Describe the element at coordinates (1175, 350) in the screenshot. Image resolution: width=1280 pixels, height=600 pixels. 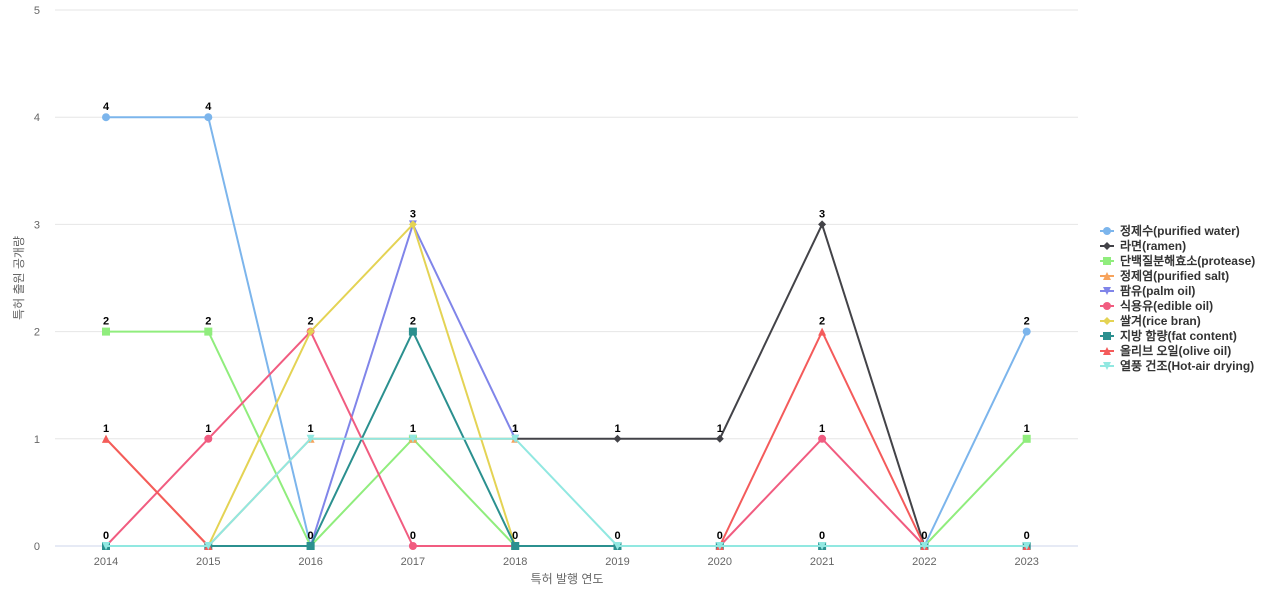
I see `legend-label: 올리브 오일(olive oil)` at that location.